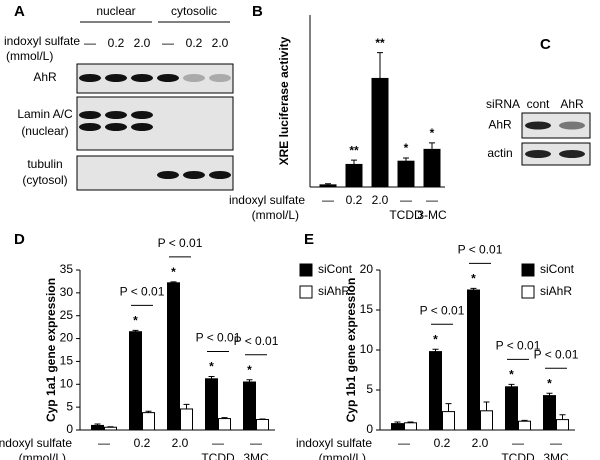  What do you see at coordinates (556, 455) in the screenshot?
I see `group-label: 3MC` at bounding box center [556, 455].